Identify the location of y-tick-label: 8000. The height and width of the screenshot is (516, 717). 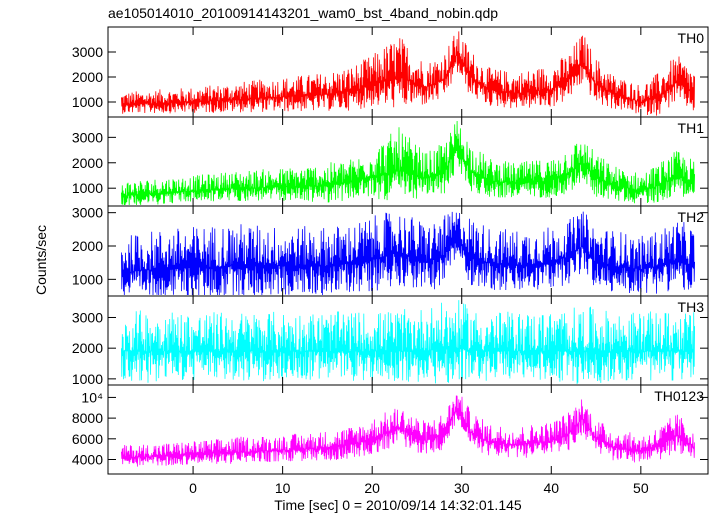
(87, 418).